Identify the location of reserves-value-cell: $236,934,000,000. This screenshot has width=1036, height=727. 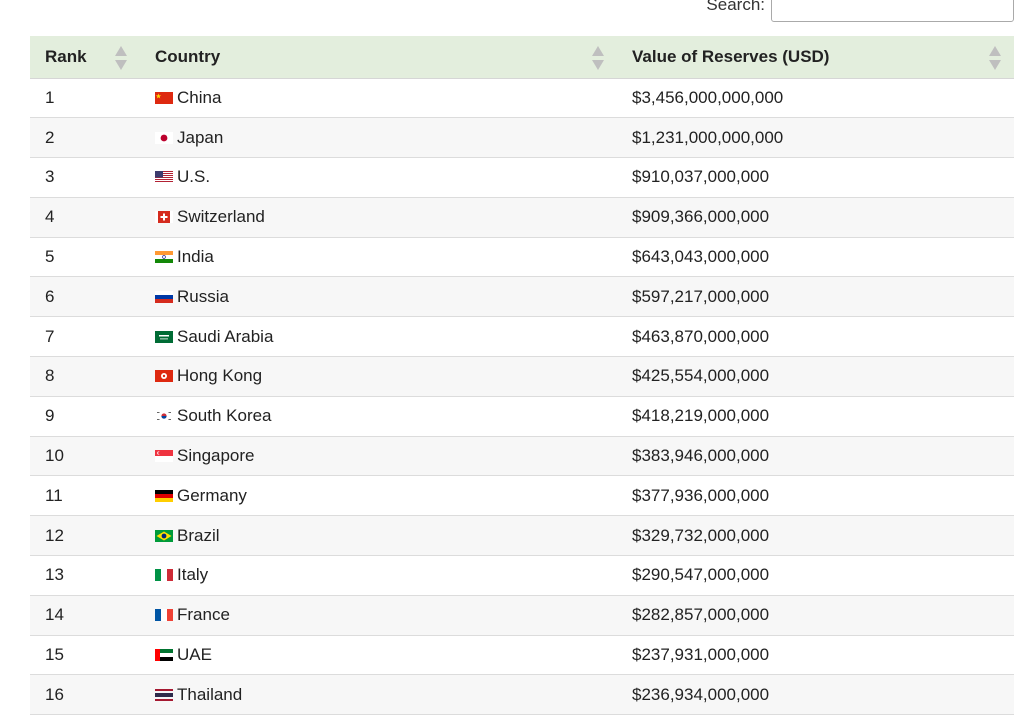
(815, 695).